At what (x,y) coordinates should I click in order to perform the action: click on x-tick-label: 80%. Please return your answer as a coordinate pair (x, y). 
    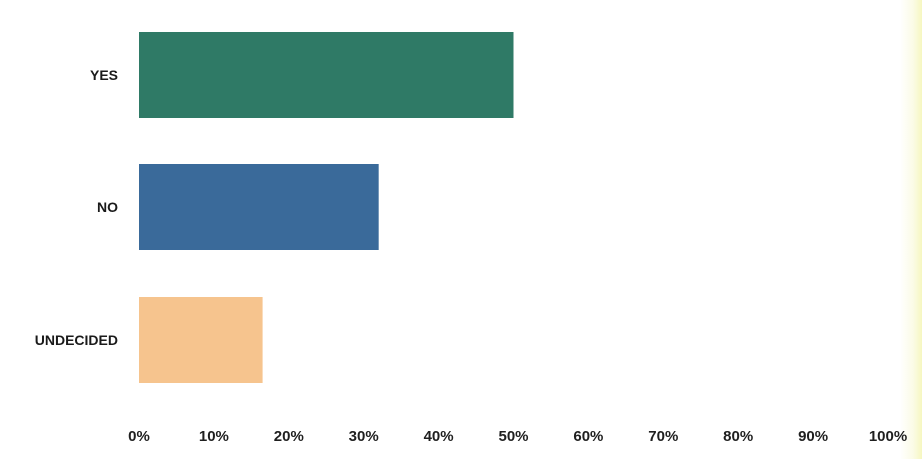
    Looking at the image, I should click on (738, 436).